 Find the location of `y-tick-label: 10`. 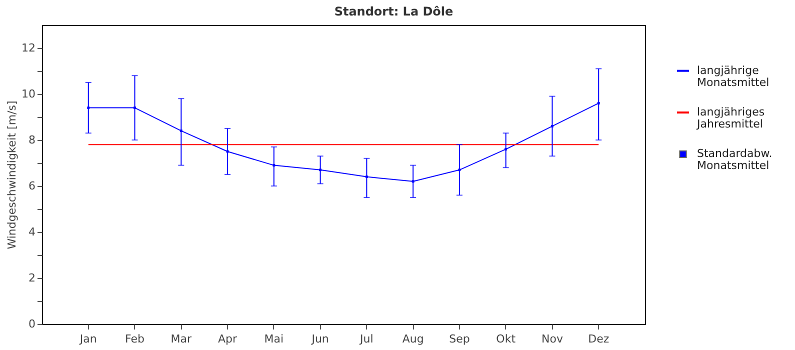

y-tick-label: 10 is located at coordinates (29, 94).